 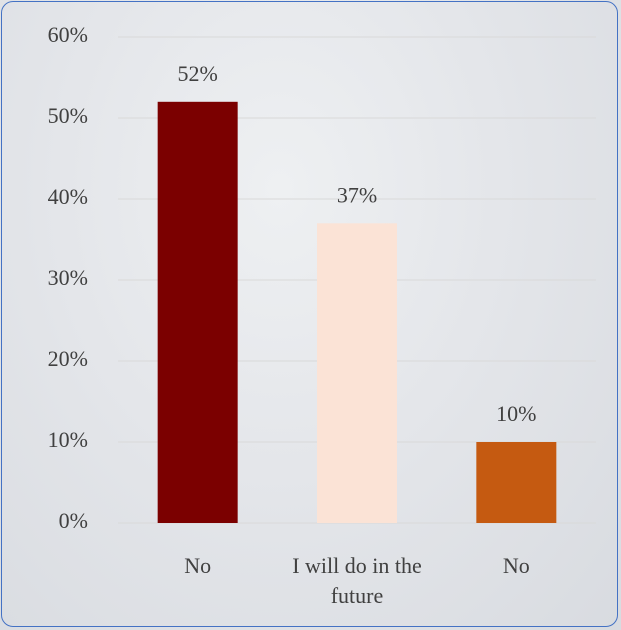 I want to click on value-label: 52%, so click(x=198, y=73).